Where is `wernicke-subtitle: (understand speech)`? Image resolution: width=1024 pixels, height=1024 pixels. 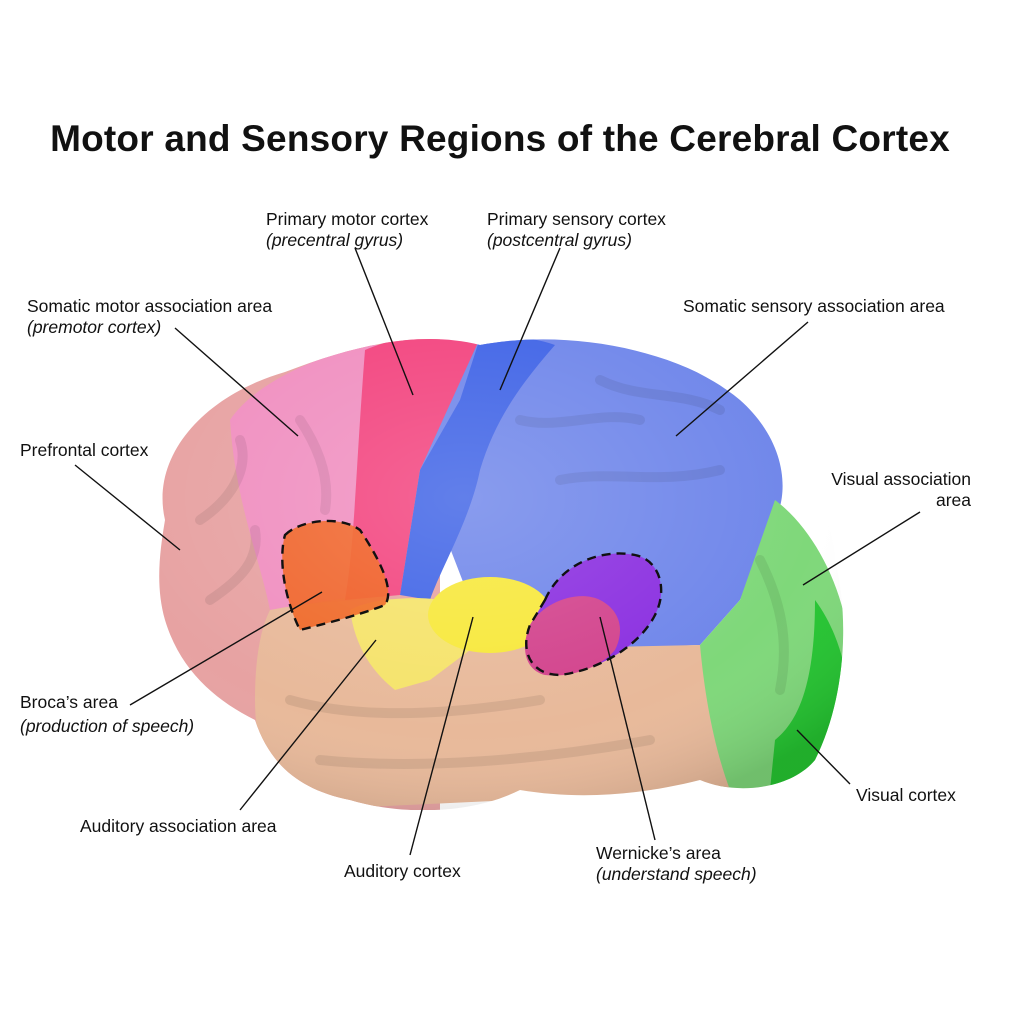 wernicke-subtitle: (understand speech) is located at coordinates (676, 874).